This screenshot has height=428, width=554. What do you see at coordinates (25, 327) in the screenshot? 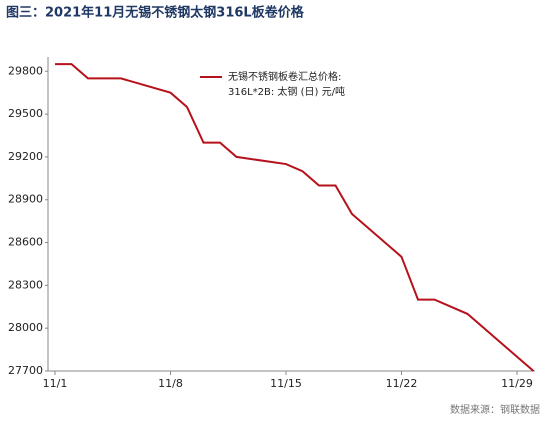
I see `y-tick-label: 28000` at bounding box center [25, 327].